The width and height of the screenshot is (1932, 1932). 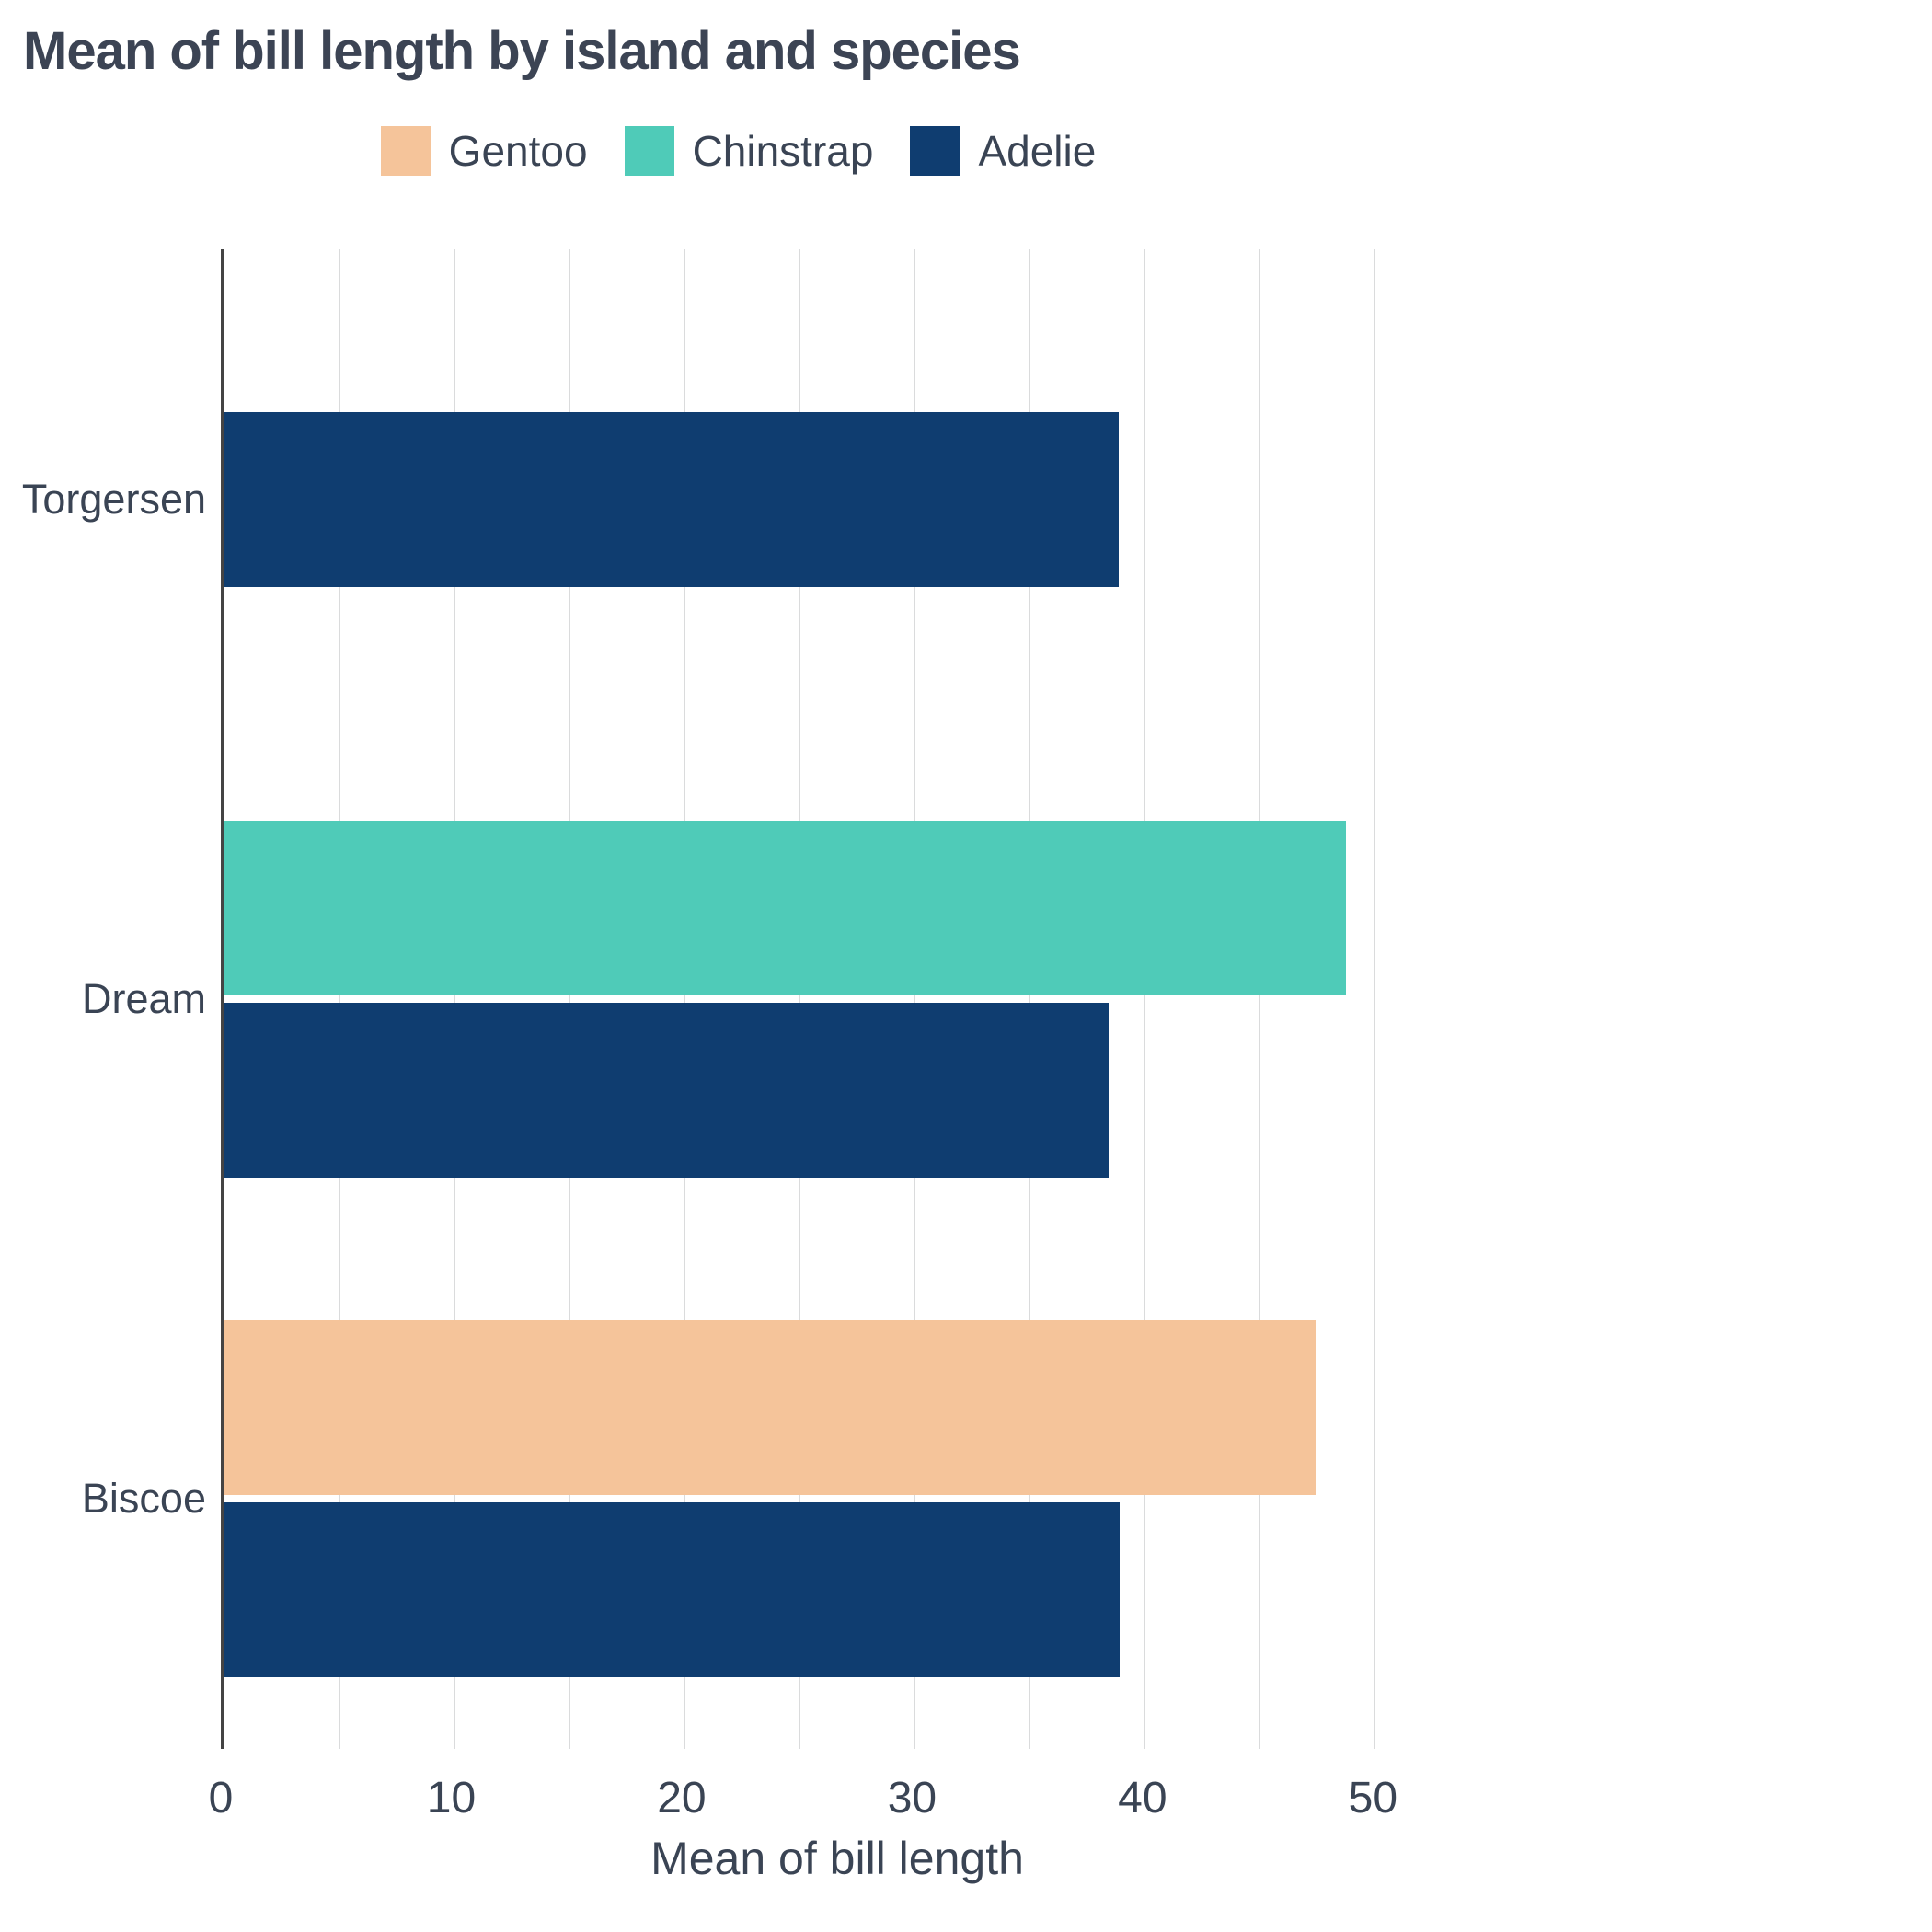 I want to click on x-tick-label-40: 40, so click(x=1142, y=1798).